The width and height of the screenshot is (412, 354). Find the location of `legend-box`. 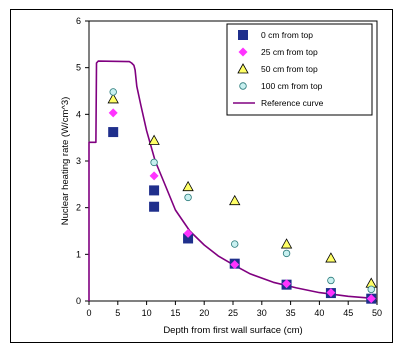

legend-box is located at coordinates (299, 69).